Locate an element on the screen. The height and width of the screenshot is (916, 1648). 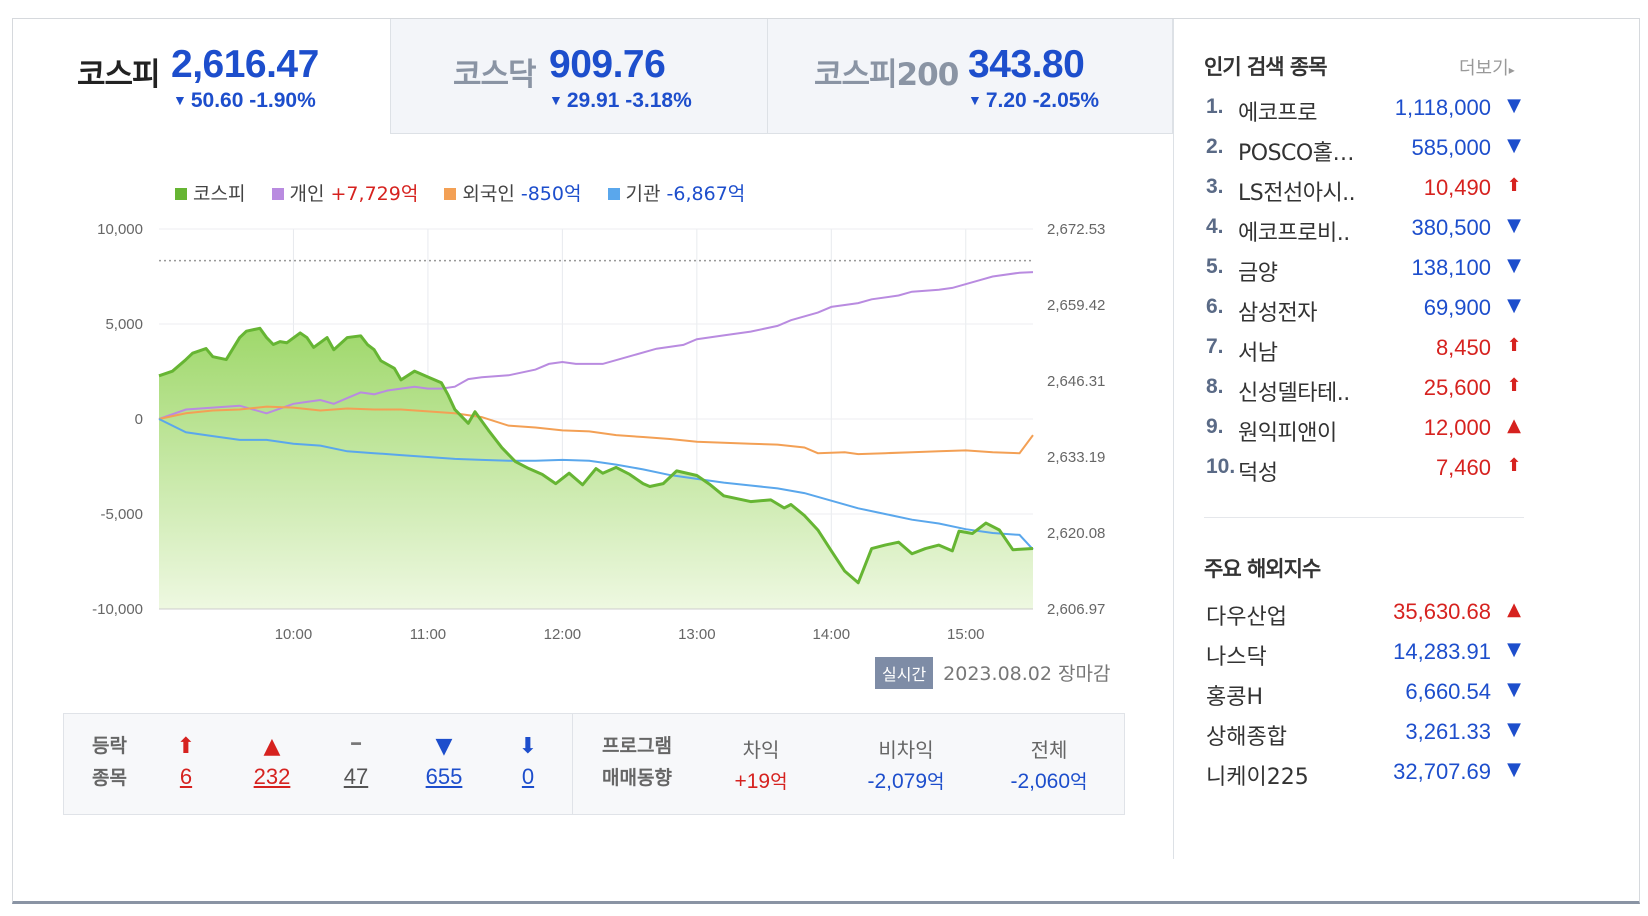
flat-dash-icon: ━ is located at coordinates (356, 743).